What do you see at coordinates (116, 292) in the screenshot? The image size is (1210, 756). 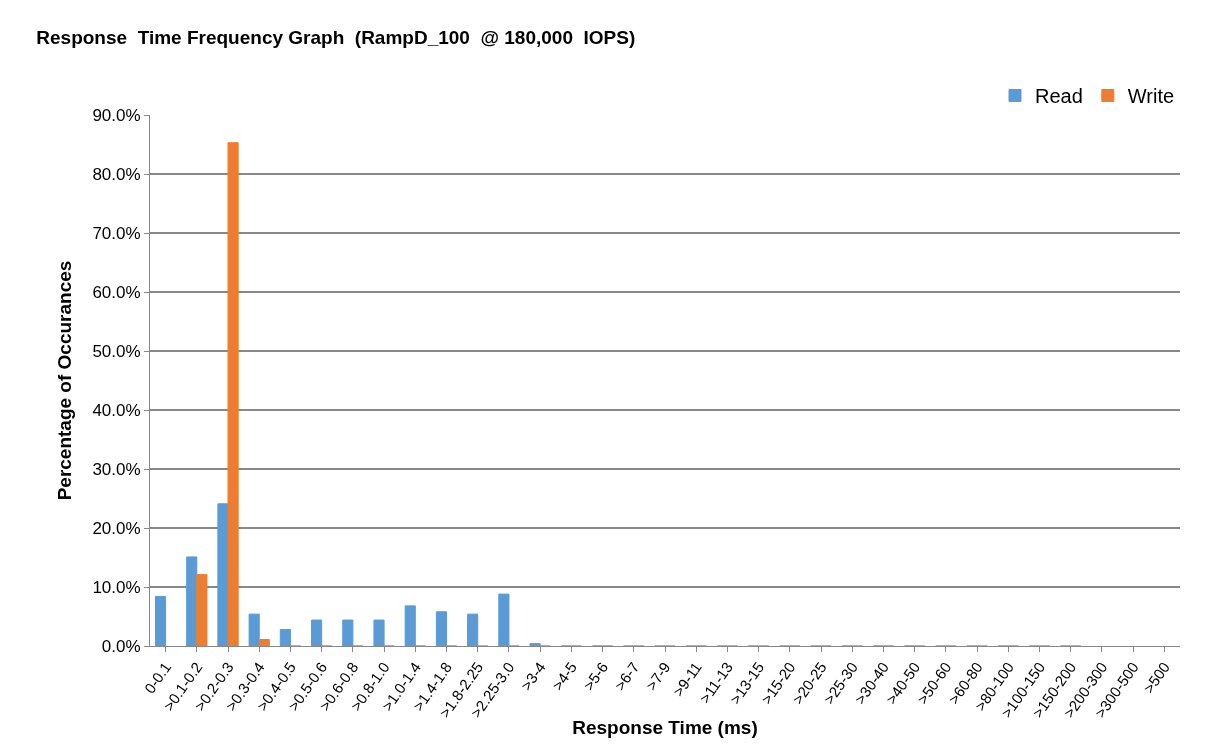 I see `y-tick-label: 60.0%` at bounding box center [116, 292].